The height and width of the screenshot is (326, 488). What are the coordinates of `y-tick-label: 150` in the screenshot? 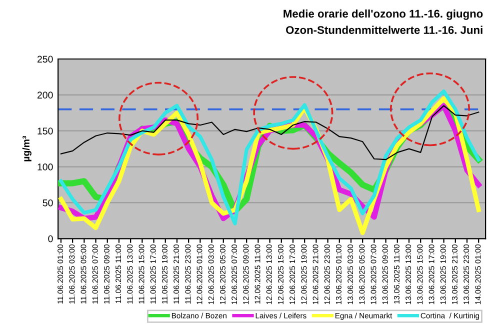 It's located at (45, 131).